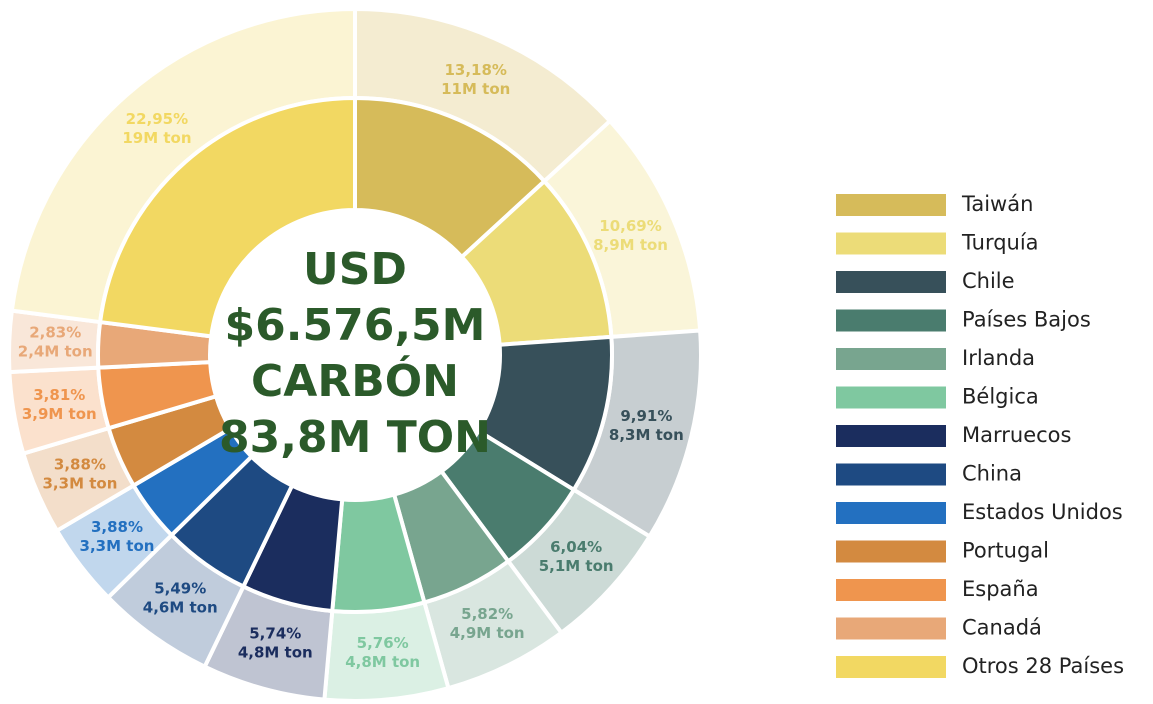 Image resolution: width=1153 pixels, height=704 pixels. I want to click on ton-label: 8,9M ton, so click(630, 245).